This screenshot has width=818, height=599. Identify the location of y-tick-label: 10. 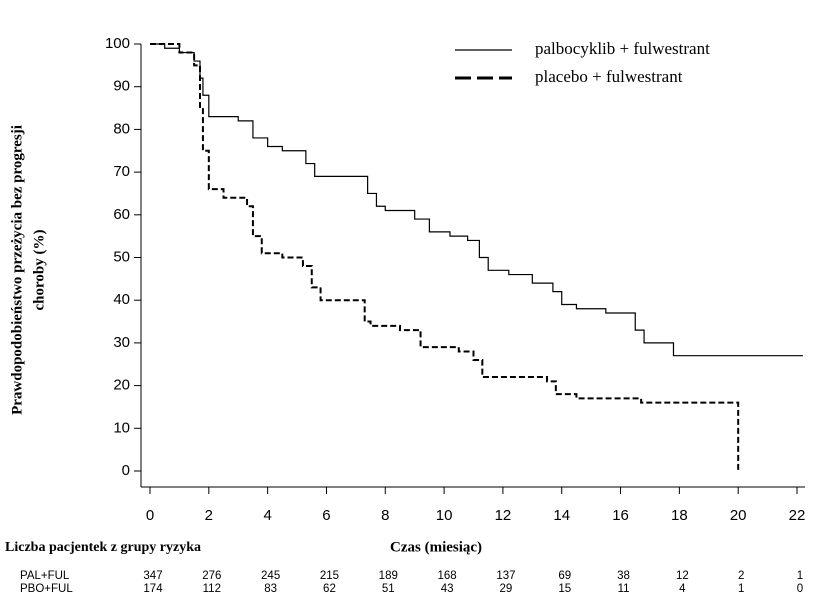
(121, 427).